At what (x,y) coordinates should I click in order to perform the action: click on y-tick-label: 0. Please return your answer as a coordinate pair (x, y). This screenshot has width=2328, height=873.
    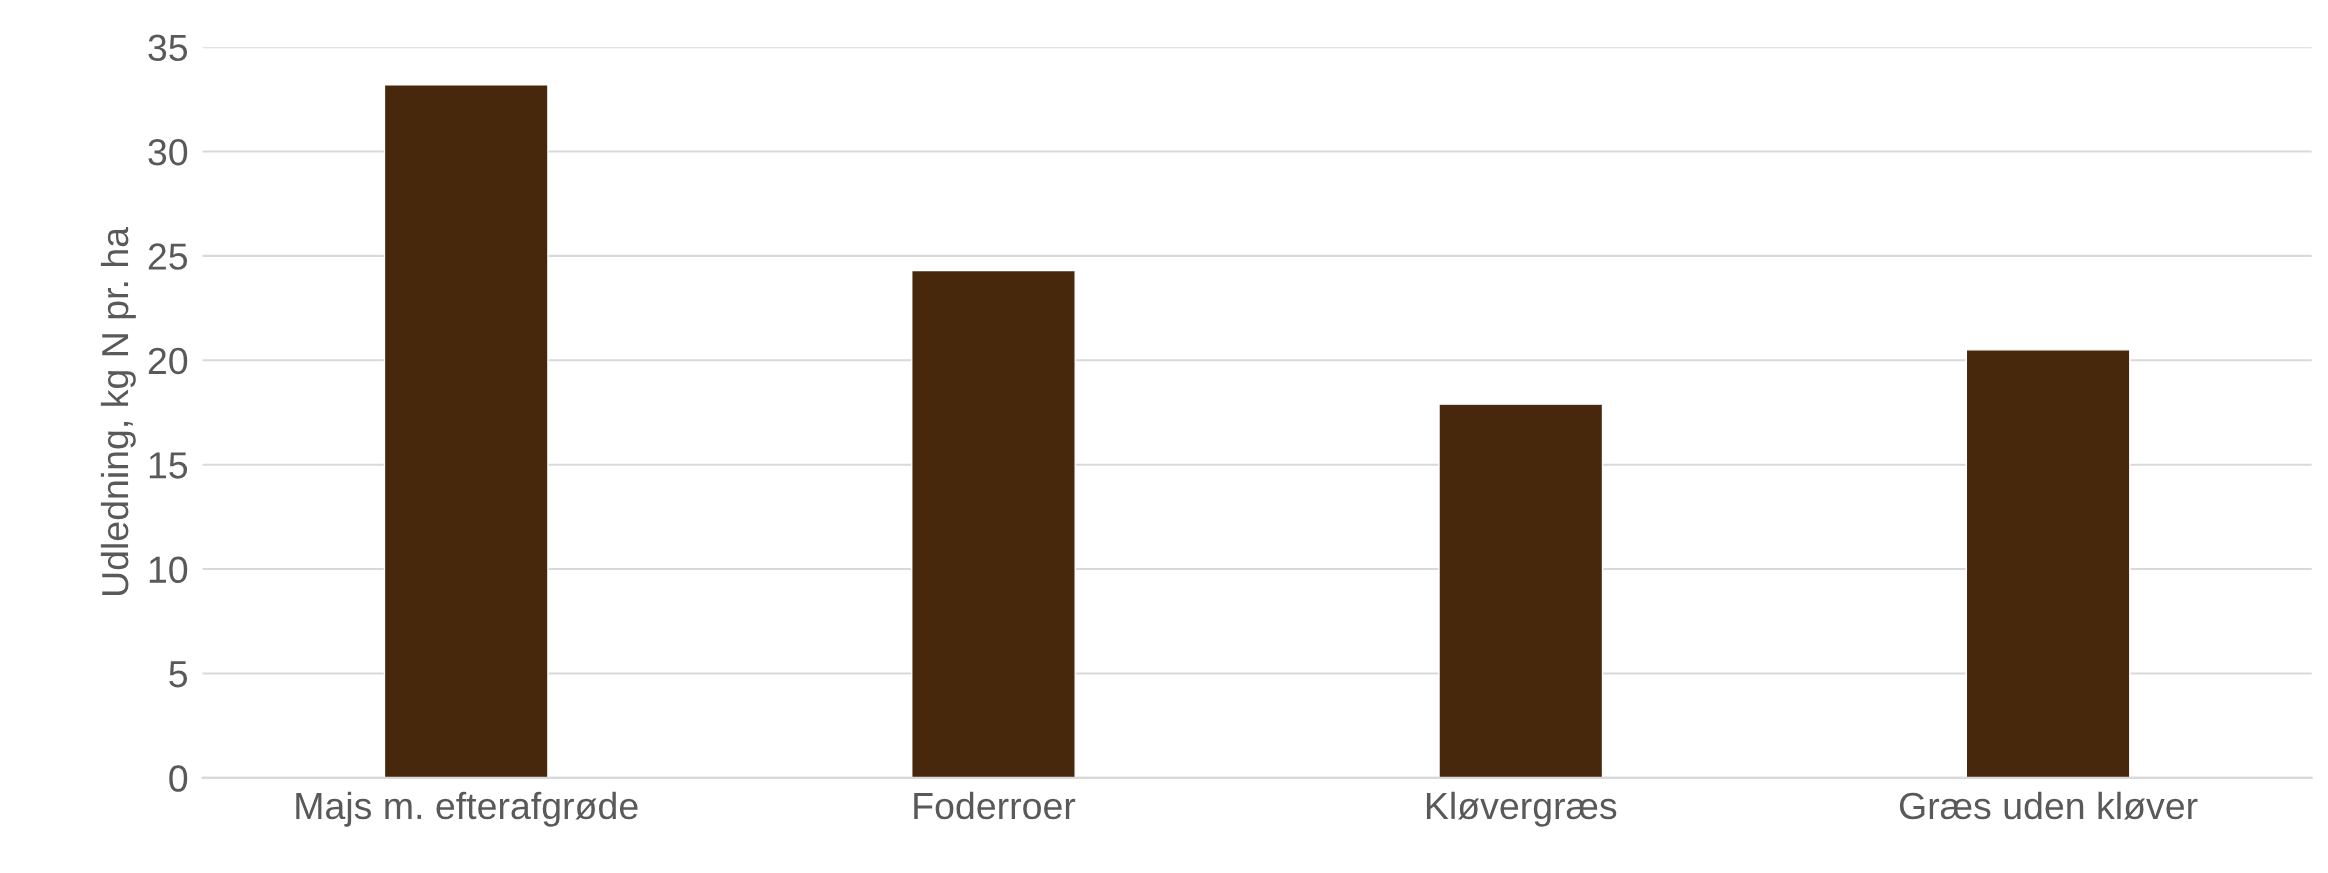
    Looking at the image, I should click on (178, 778).